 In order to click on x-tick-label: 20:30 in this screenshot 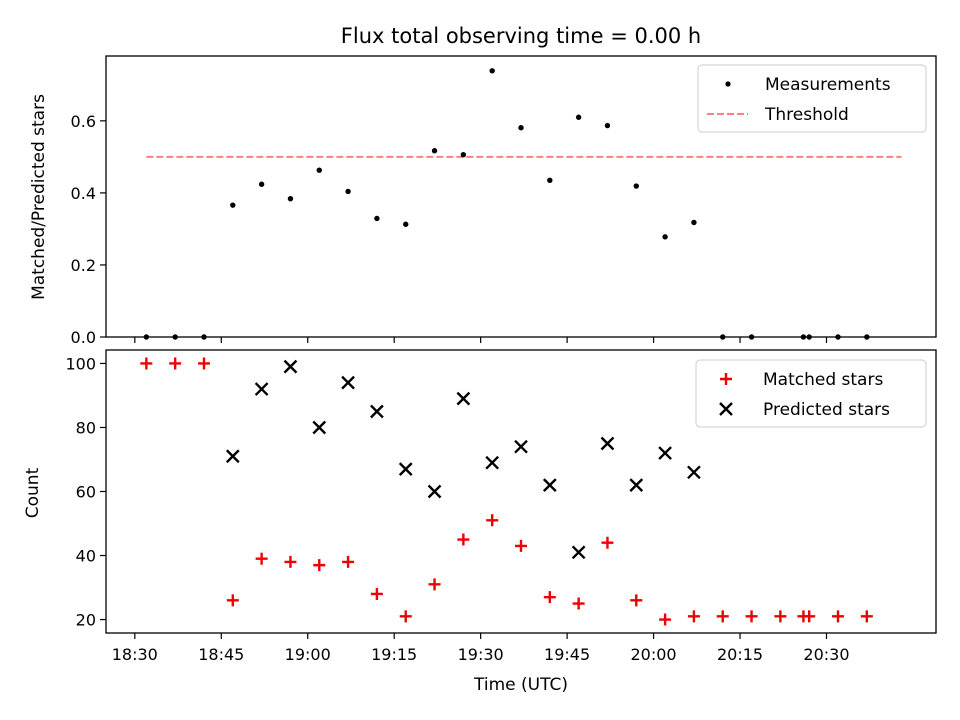, I will do `click(826, 654)`.